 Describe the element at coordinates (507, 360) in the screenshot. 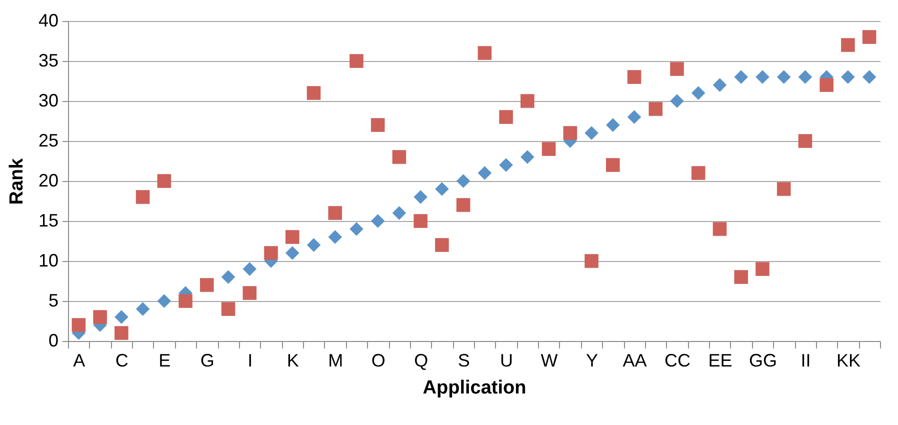

I see `x-tick-label: U` at that location.